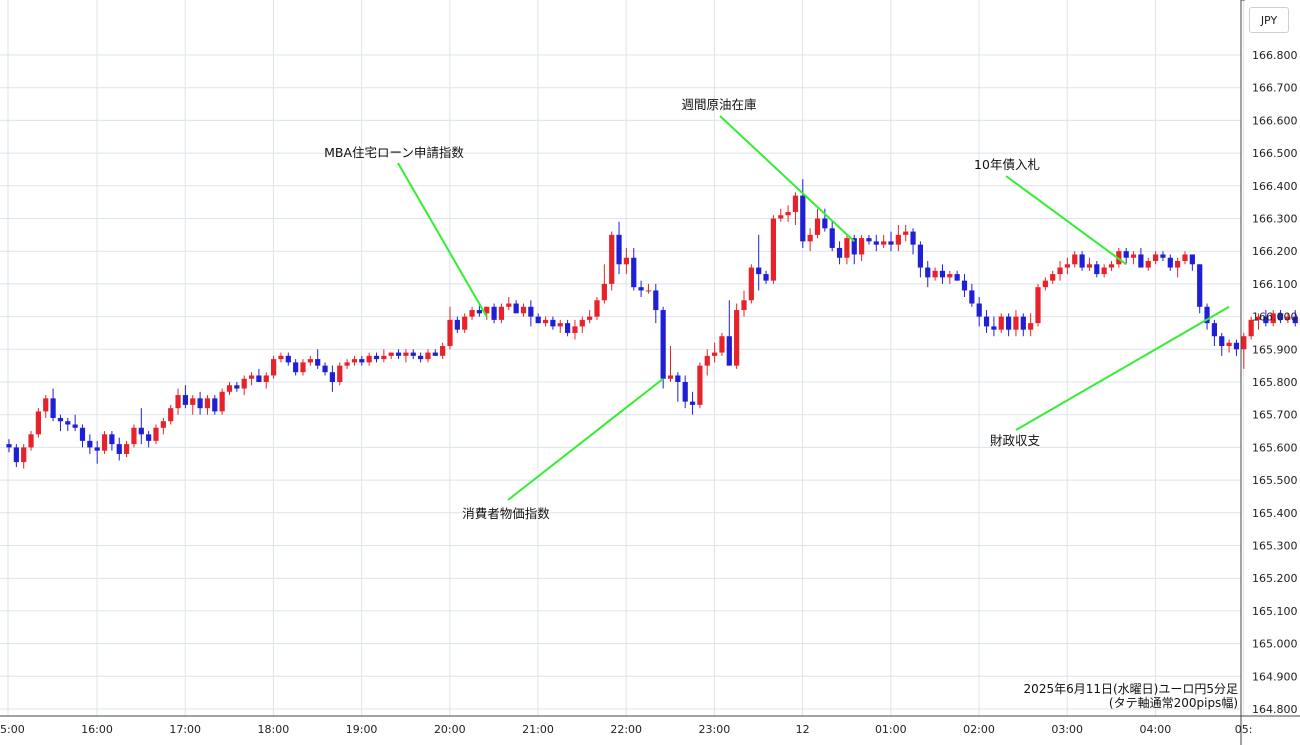 The height and width of the screenshot is (745, 1300). I want to click on y-tick-label: 164.800, so click(1275, 709).